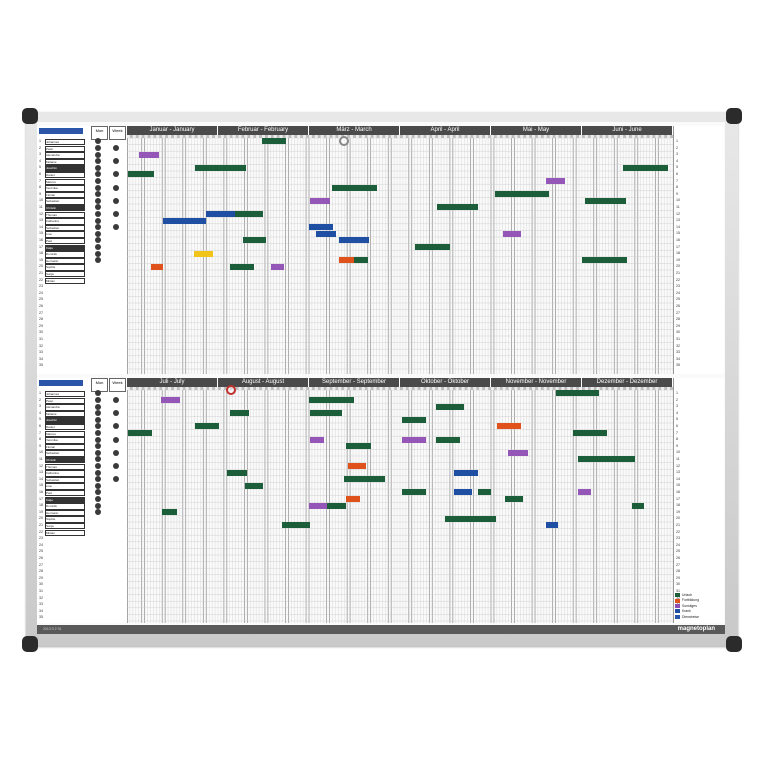 The width and height of the screenshot is (760, 760). What do you see at coordinates (231, 390) in the screenshot?
I see `today-marker-pin` at bounding box center [231, 390].